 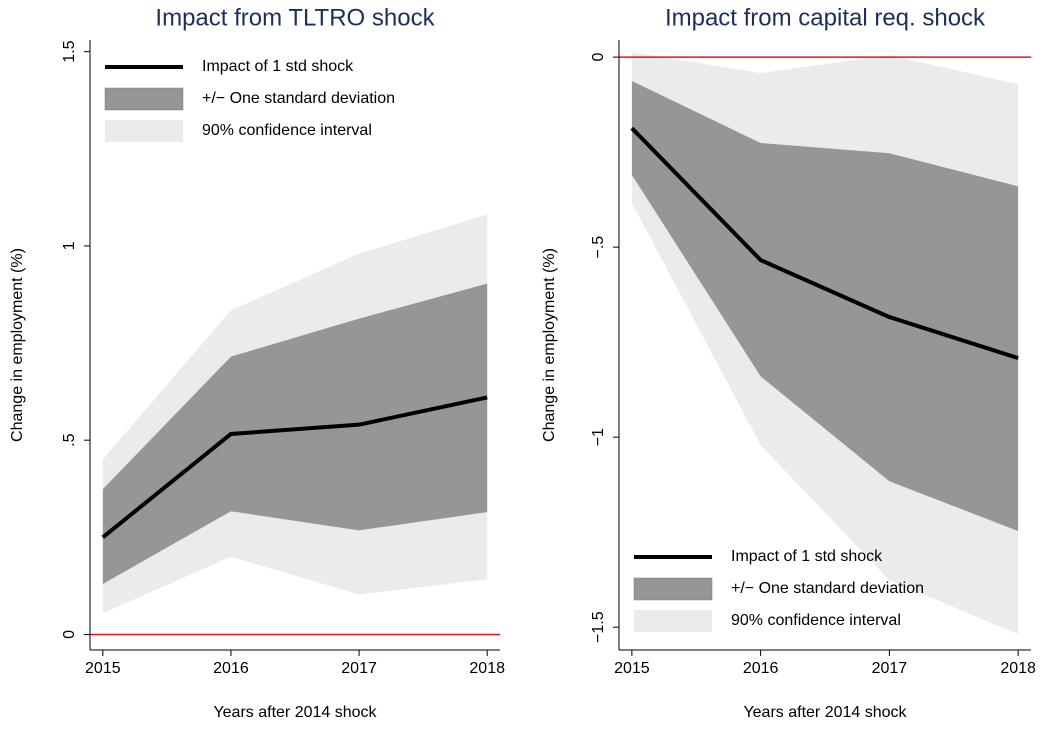 I want to click on y-tick-label: −.5, so click(x=598, y=247).